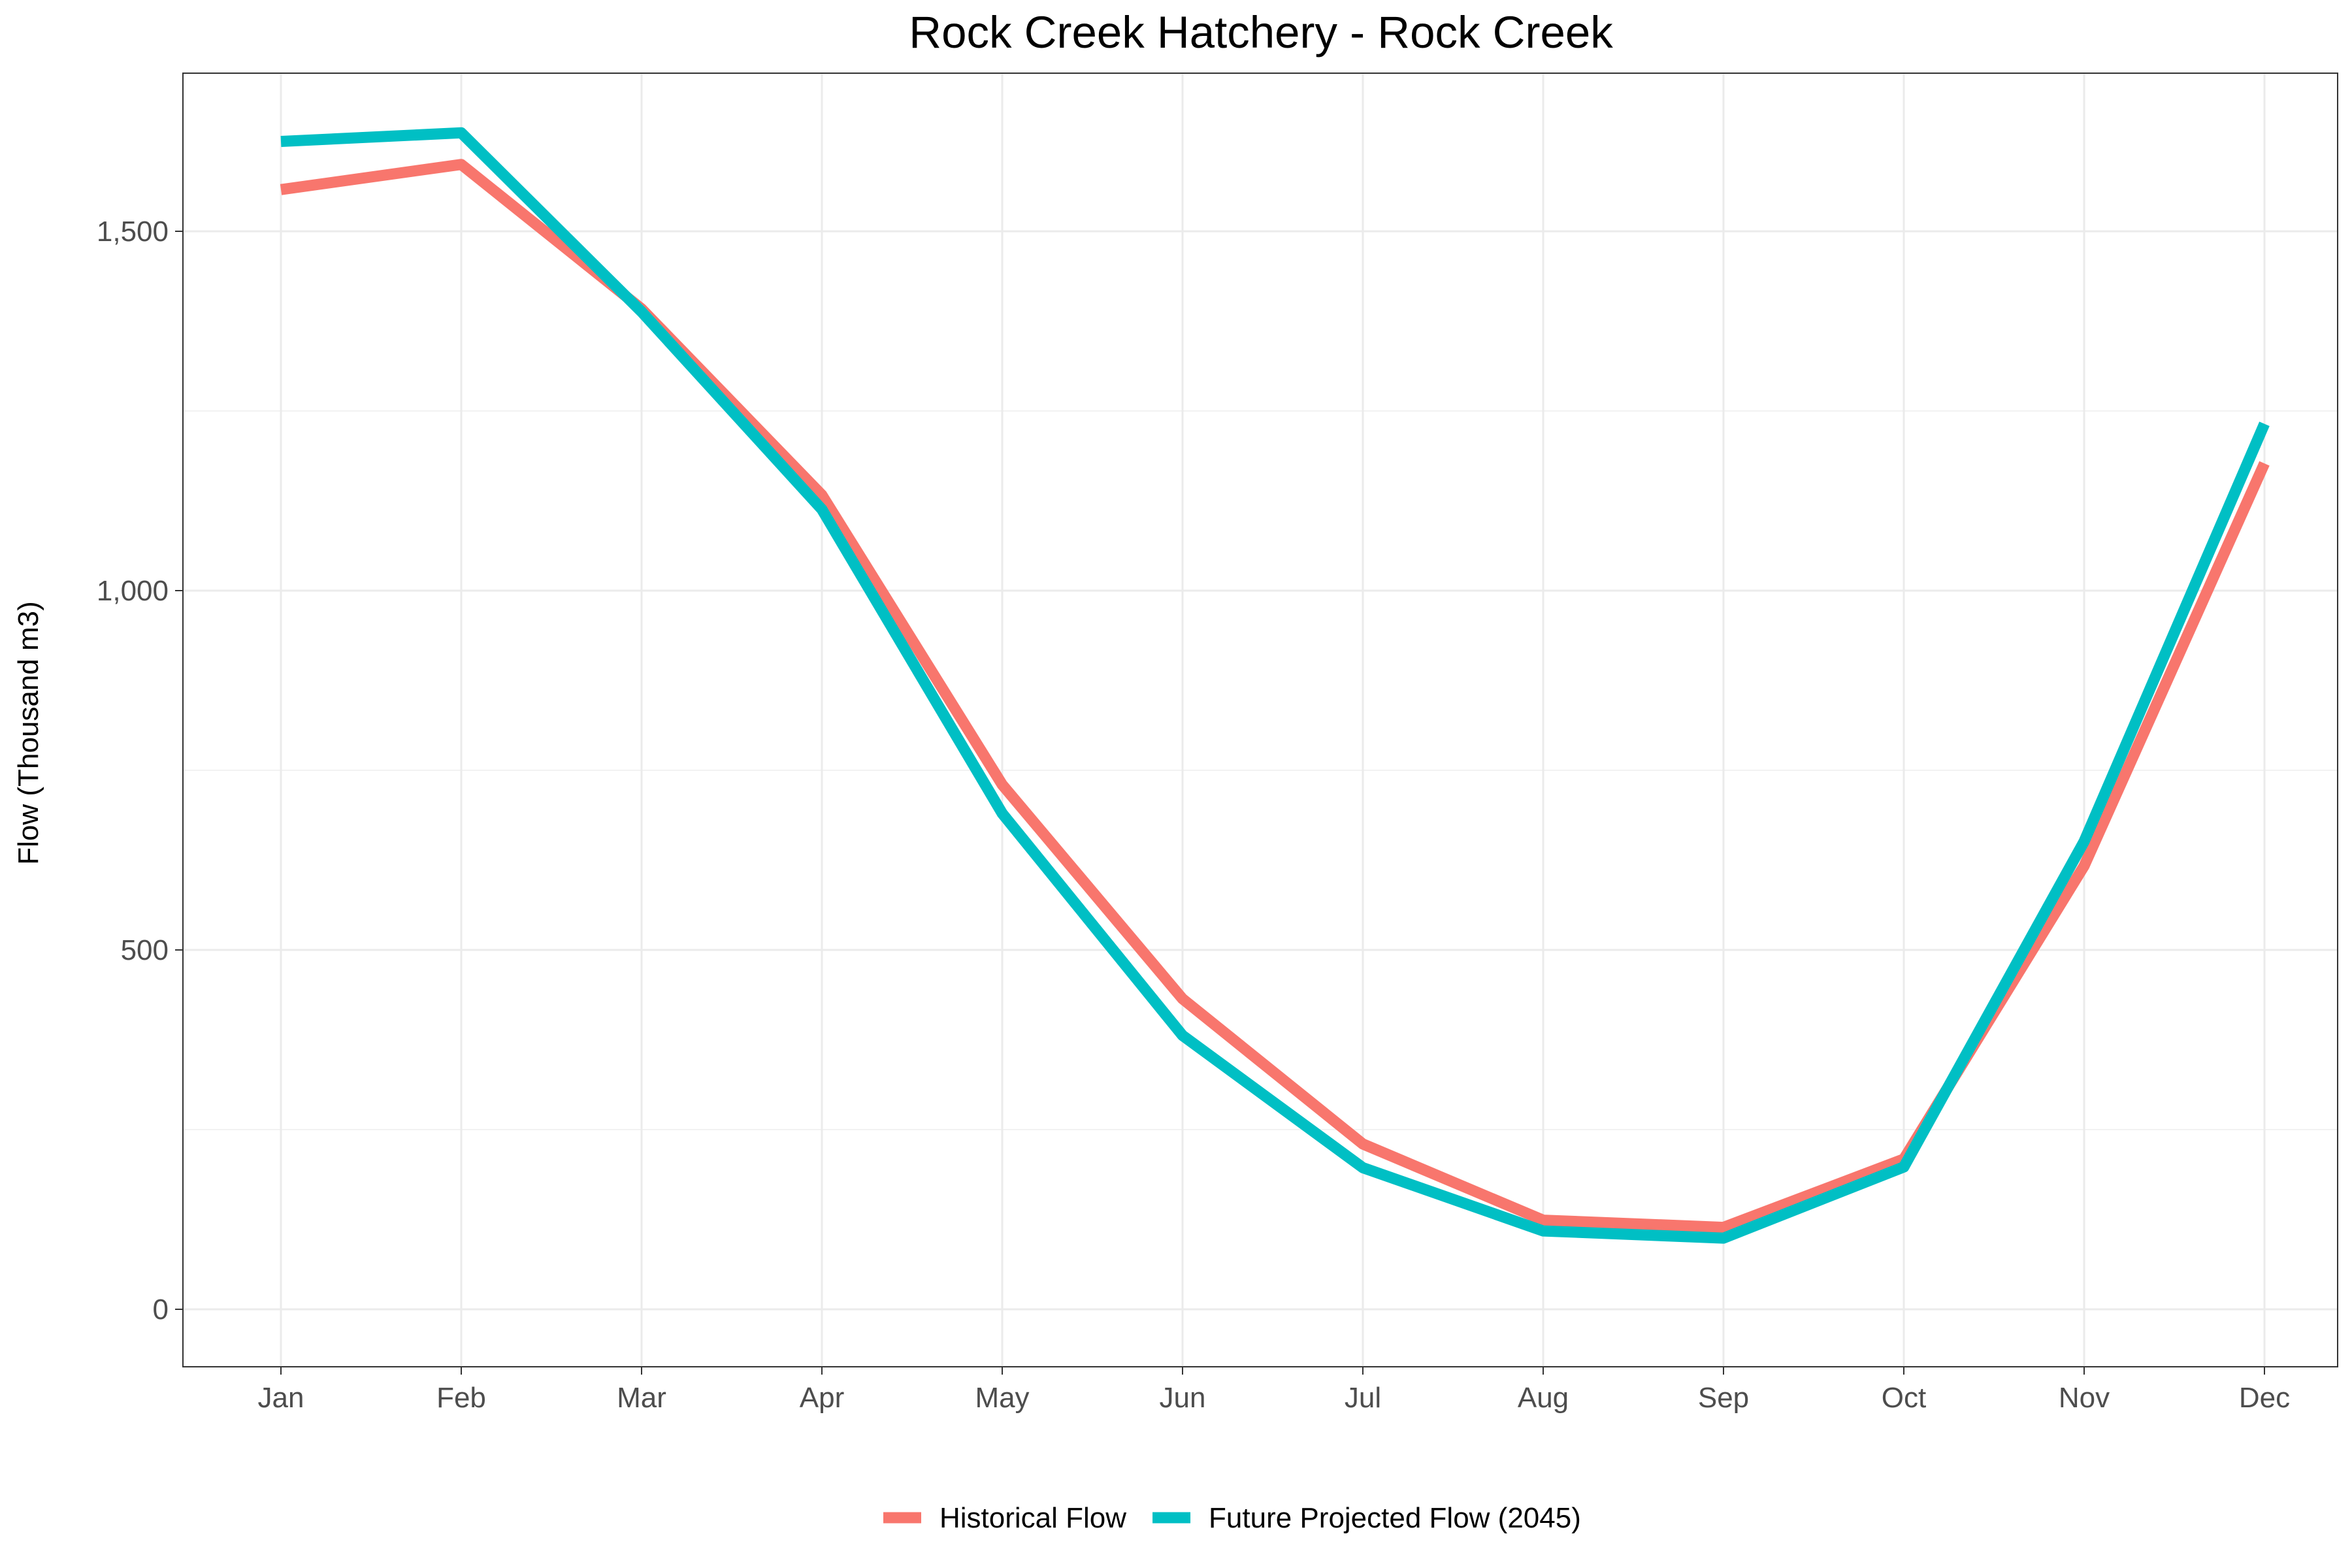 The width and height of the screenshot is (2352, 1568). What do you see at coordinates (28, 732) in the screenshot?
I see `y-axis-title: Flow (Thousand m3)` at bounding box center [28, 732].